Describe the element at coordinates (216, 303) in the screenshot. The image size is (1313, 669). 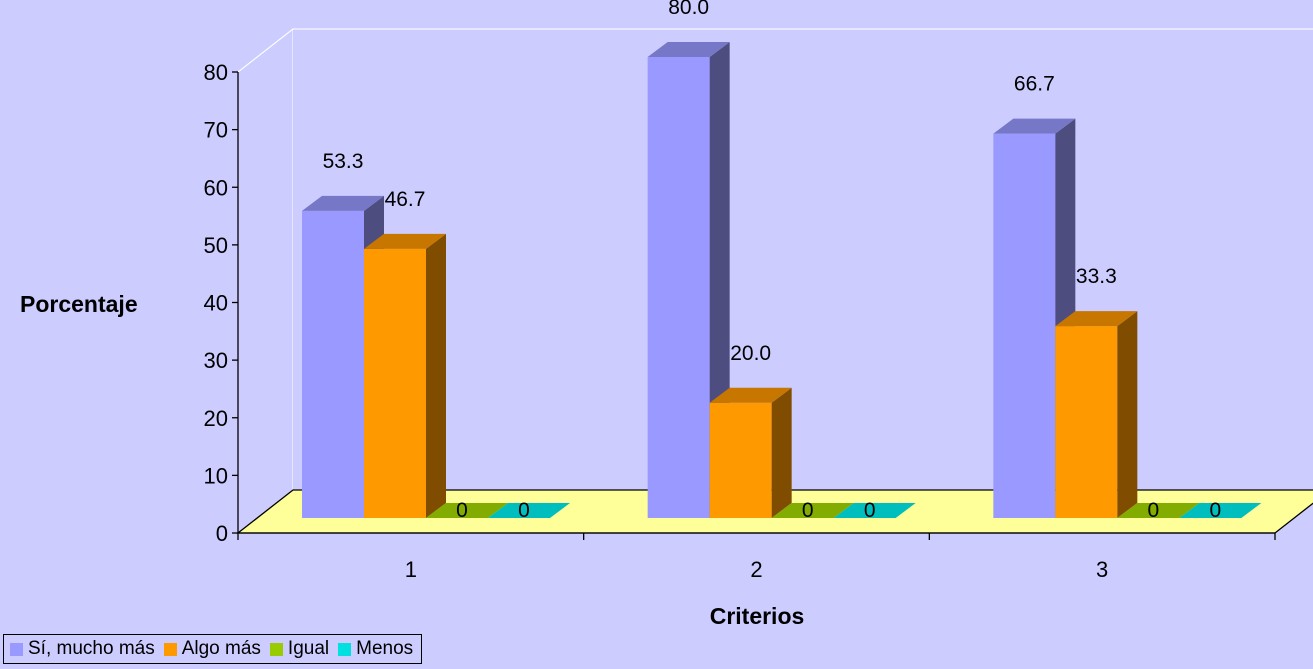
I see `y-tick-label: 40` at that location.